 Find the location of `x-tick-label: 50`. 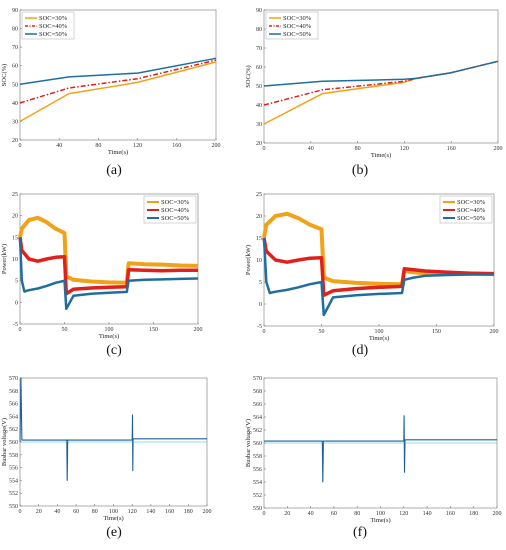

x-tick-label: 50 is located at coordinates (322, 332).